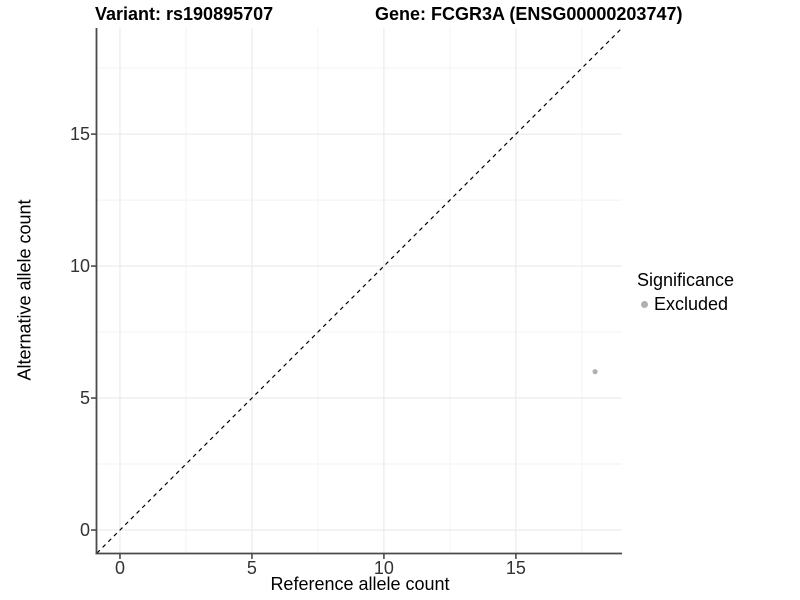 Image resolution: width=800 pixels, height=600 pixels. I want to click on legend-title: Significance, so click(686, 280).